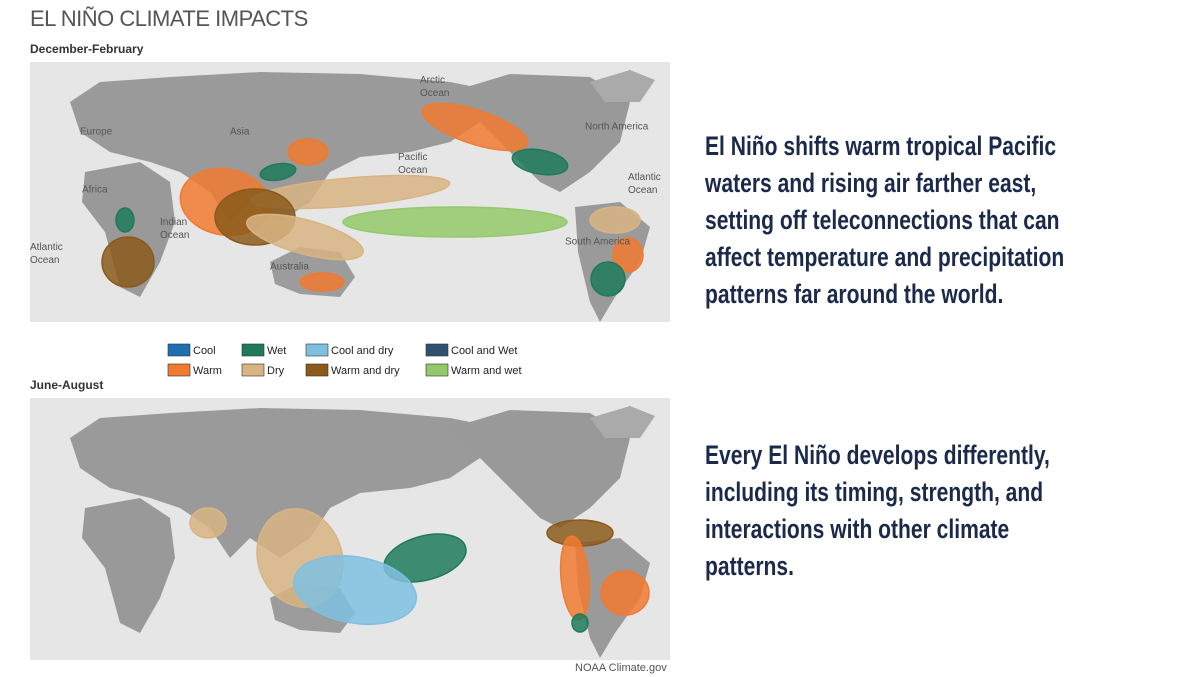 The width and height of the screenshot is (1200, 677). What do you see at coordinates (621, 668) in the screenshot?
I see `credit: NOAA Climate.gov` at bounding box center [621, 668].